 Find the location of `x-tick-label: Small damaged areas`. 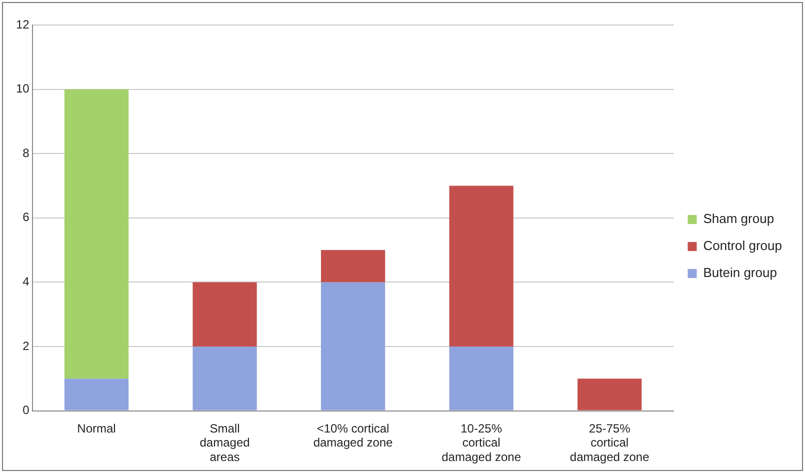

x-tick-label: Small damaged areas is located at coordinates (225, 442).